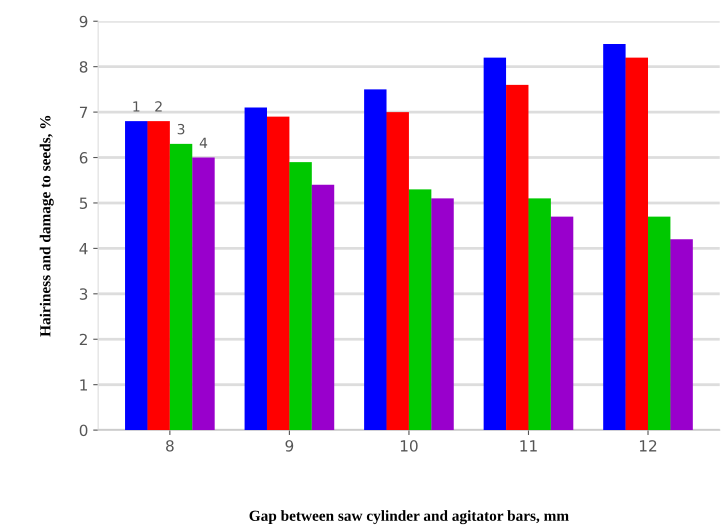 The image size is (727, 531). I want to click on y-tick-label: 5, so click(84, 203).